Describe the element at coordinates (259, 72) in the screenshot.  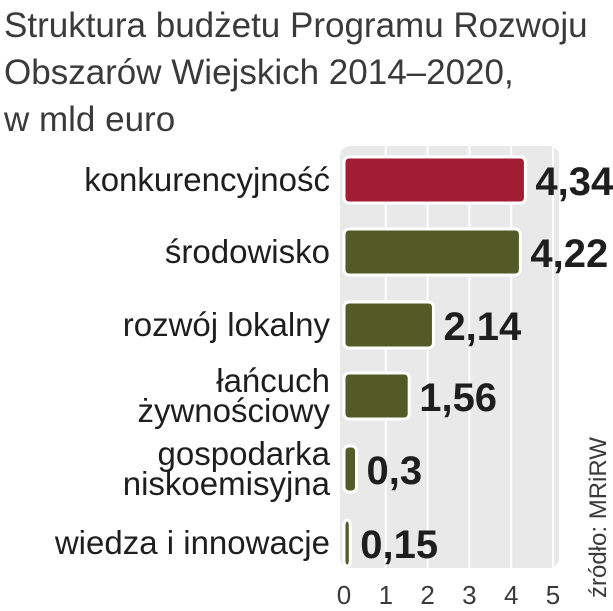
I see `title-line-2: Obszarów Wiejskich 2014–2020,` at that location.